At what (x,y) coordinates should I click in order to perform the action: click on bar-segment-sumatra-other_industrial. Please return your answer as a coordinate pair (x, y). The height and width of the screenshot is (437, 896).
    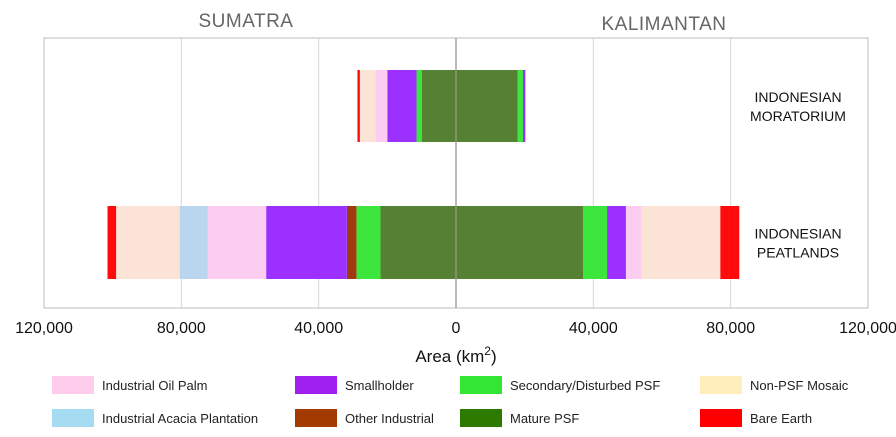
    Looking at the image, I should click on (351, 242).